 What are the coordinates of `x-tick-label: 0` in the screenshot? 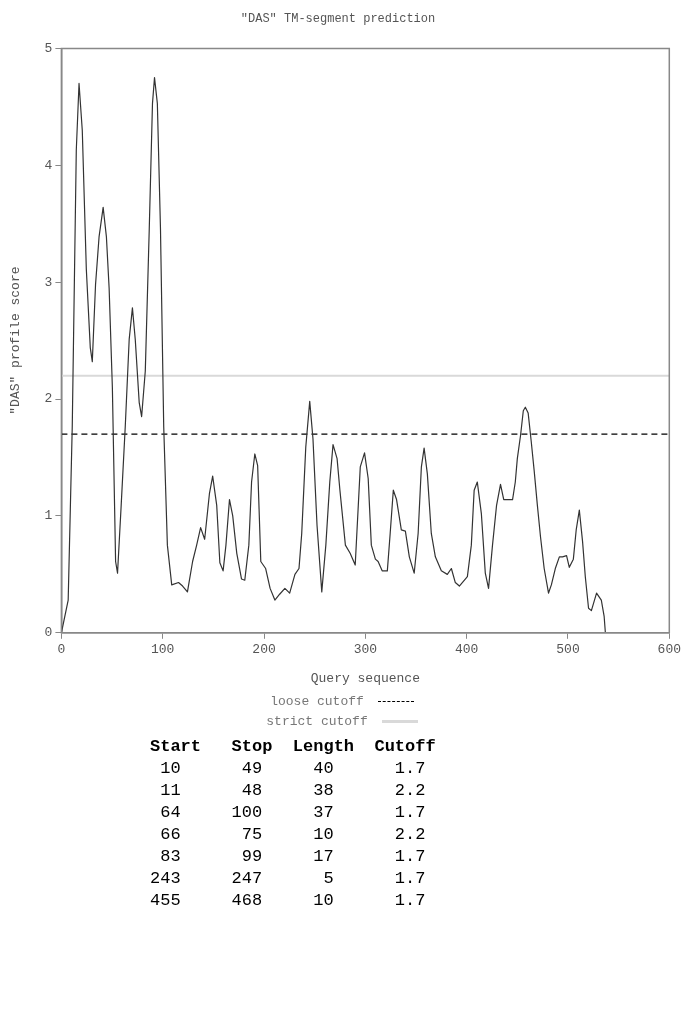 It's located at (61, 650).